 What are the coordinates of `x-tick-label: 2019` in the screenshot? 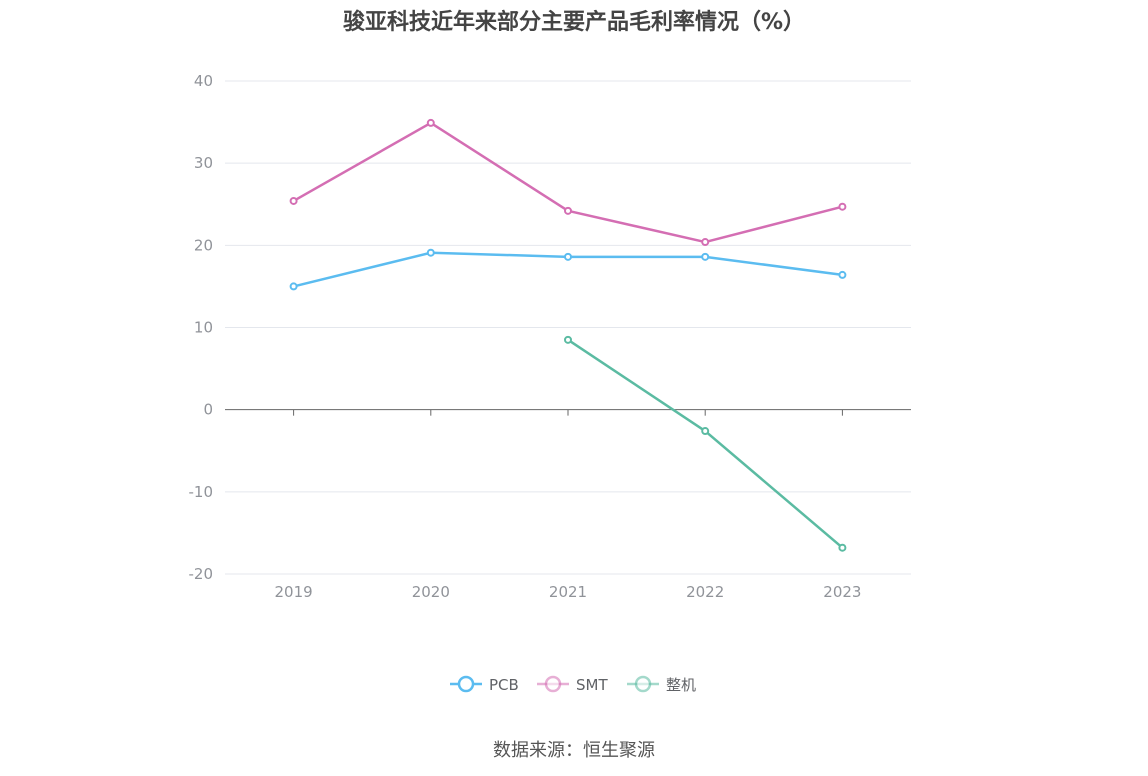 It's located at (294, 592).